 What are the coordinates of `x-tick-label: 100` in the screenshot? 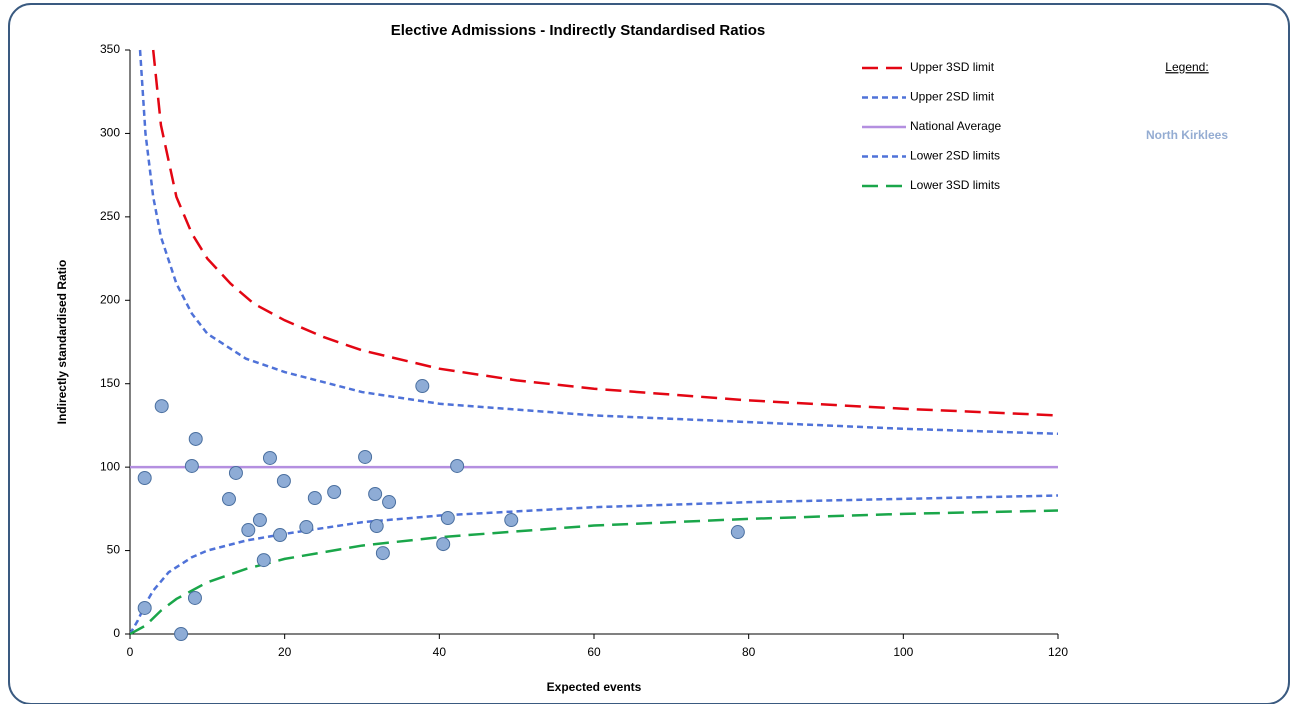 It's located at (903, 652).